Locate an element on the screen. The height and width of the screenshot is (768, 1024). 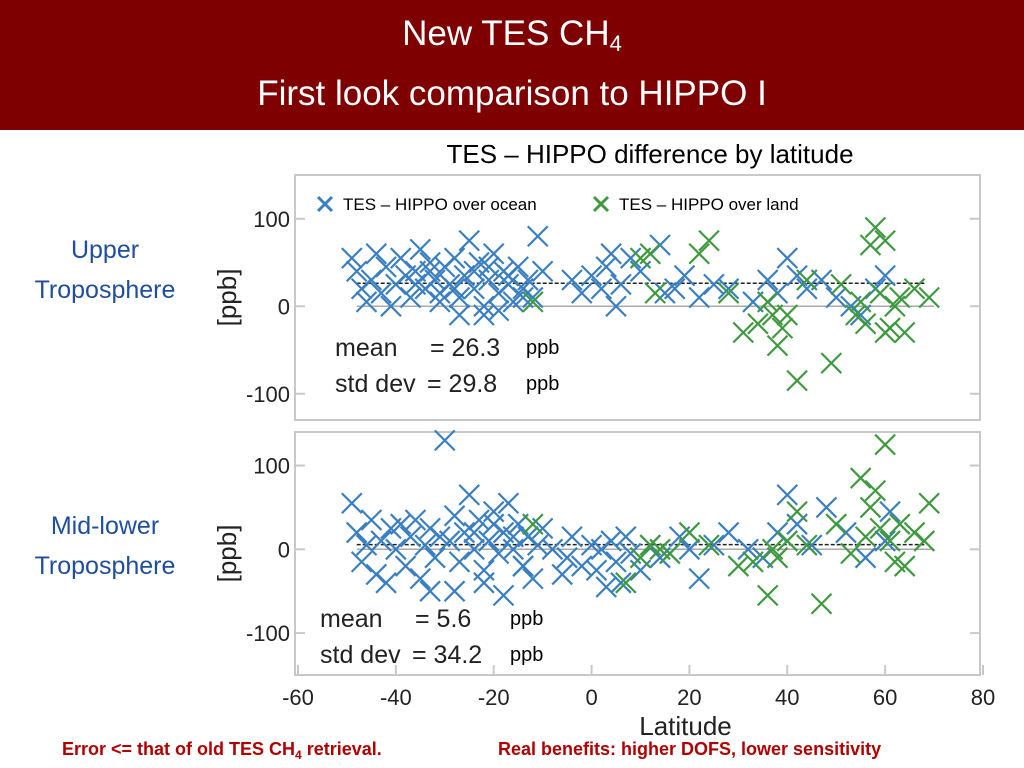
legend-label: TES – HIPPO over land is located at coordinates (709, 204).